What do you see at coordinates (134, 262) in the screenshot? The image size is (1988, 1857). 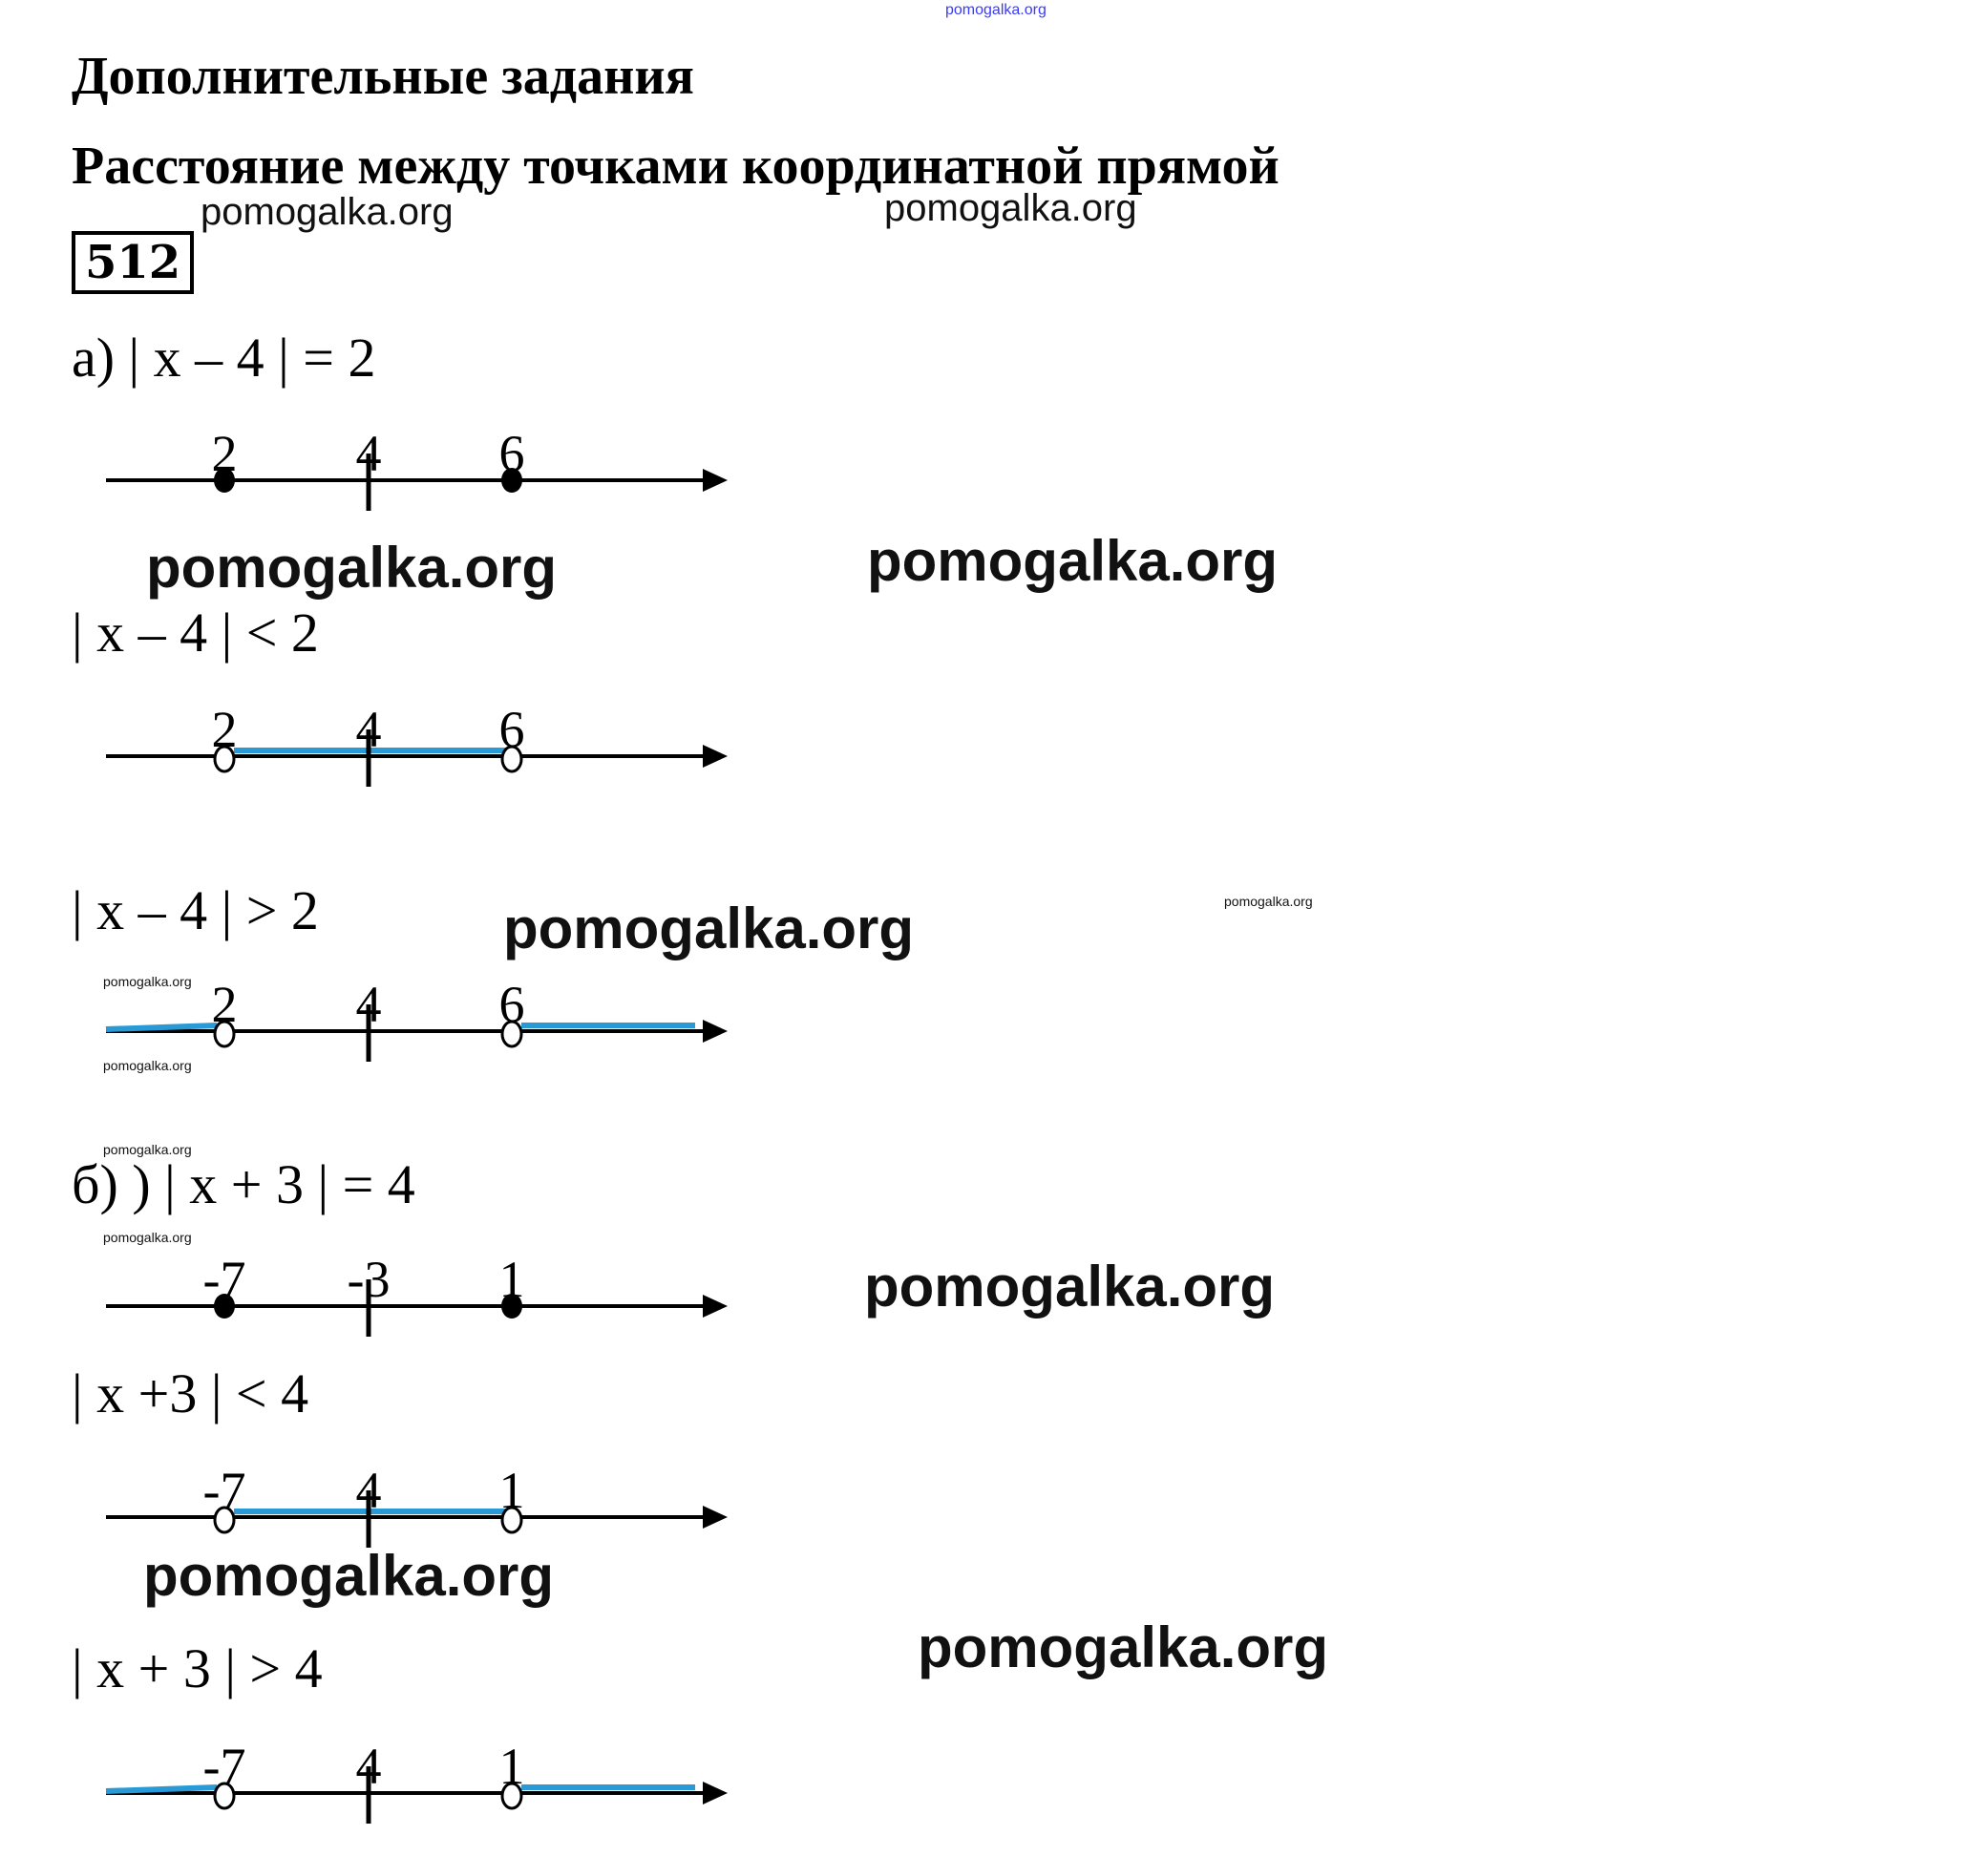 I see `exercise-number: 512` at bounding box center [134, 262].